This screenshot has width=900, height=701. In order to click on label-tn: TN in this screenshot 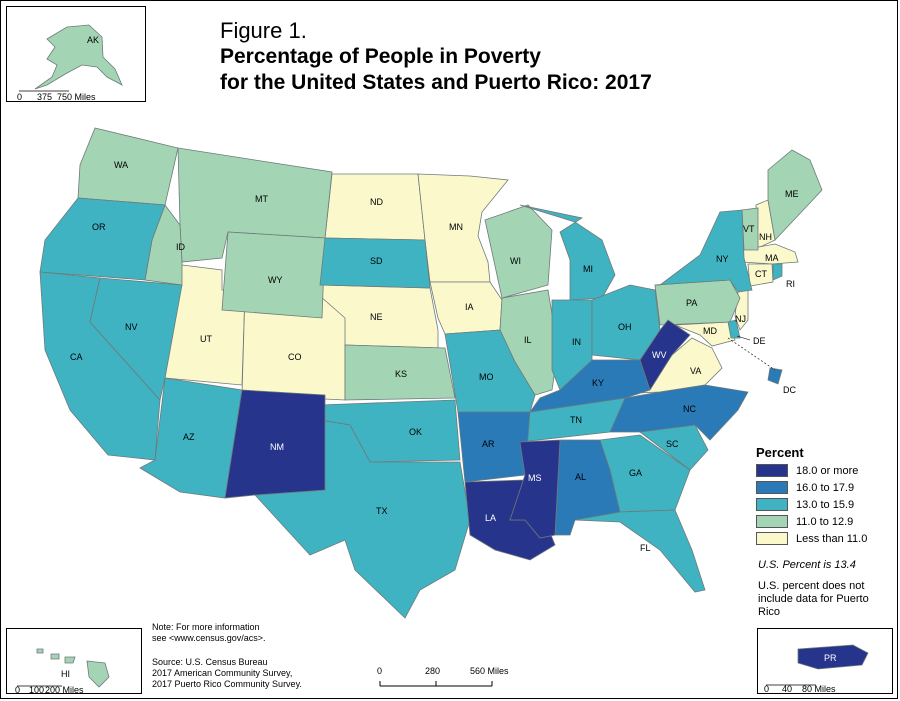, I will do `click(576, 420)`.